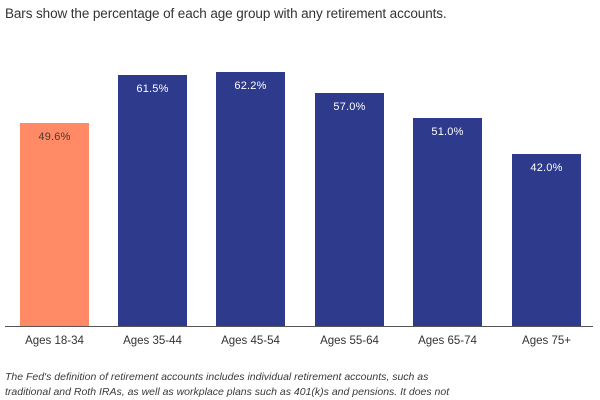 This screenshot has height=400, width=600. What do you see at coordinates (250, 86) in the screenshot?
I see `bar-value-label: 62.2%` at bounding box center [250, 86].